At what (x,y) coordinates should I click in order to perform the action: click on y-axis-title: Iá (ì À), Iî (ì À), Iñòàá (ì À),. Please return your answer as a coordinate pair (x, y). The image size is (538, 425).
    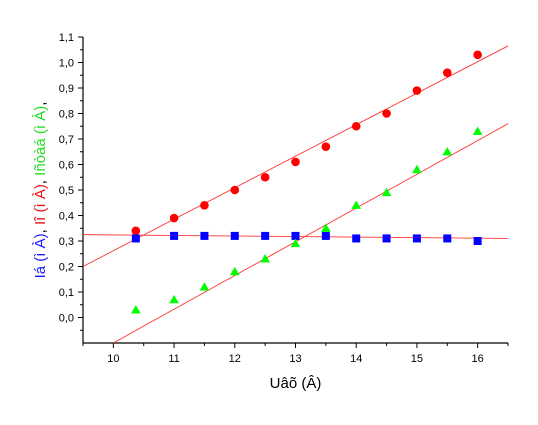
    Looking at the image, I should click on (40, 190).